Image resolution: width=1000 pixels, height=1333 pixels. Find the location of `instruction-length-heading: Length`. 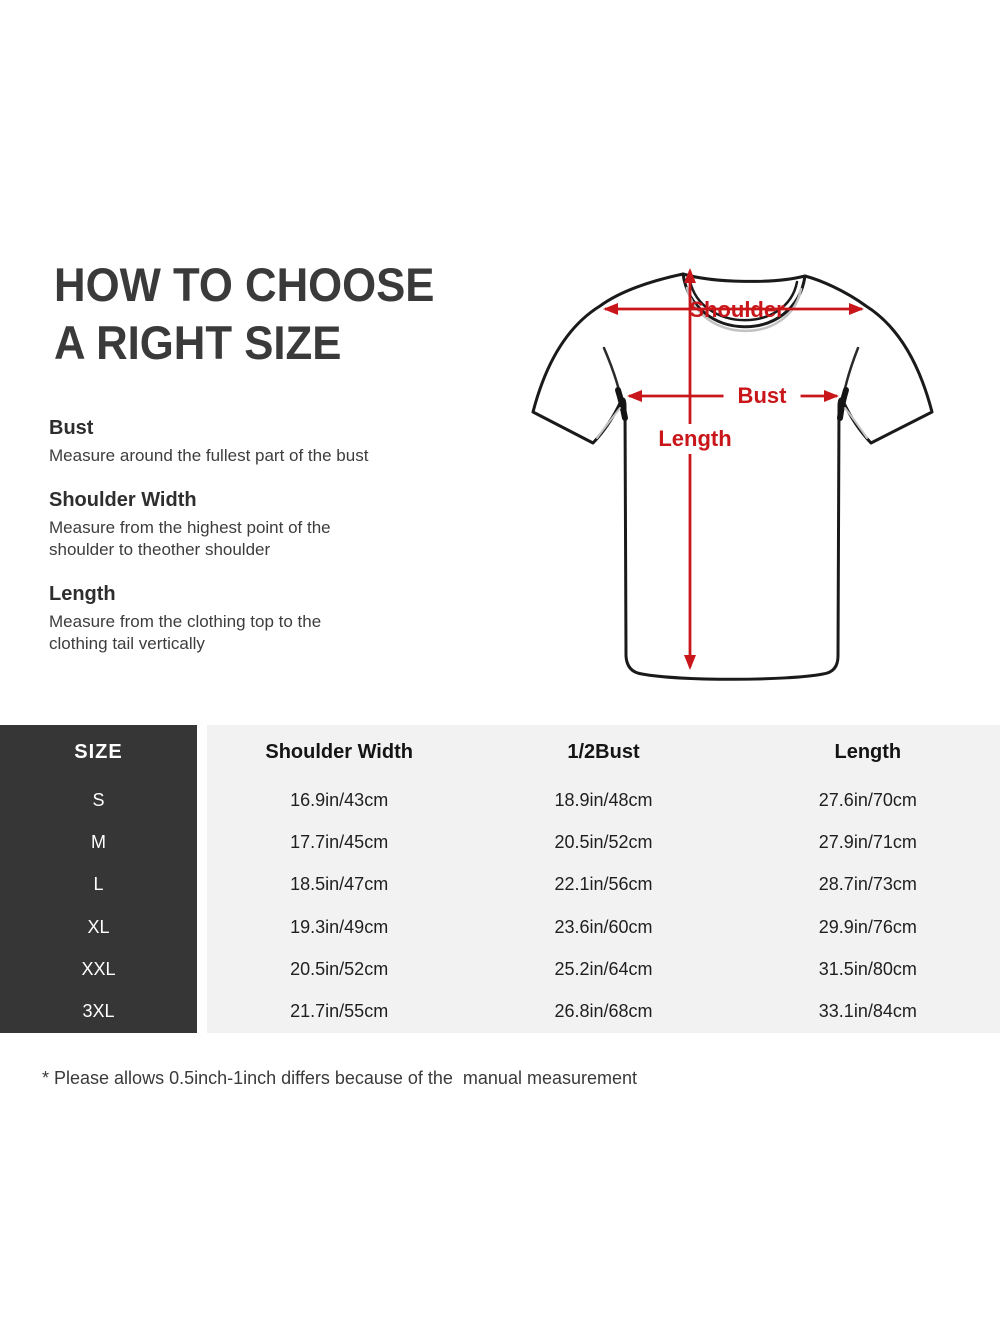

instruction-length-heading: Length is located at coordinates (82, 594).